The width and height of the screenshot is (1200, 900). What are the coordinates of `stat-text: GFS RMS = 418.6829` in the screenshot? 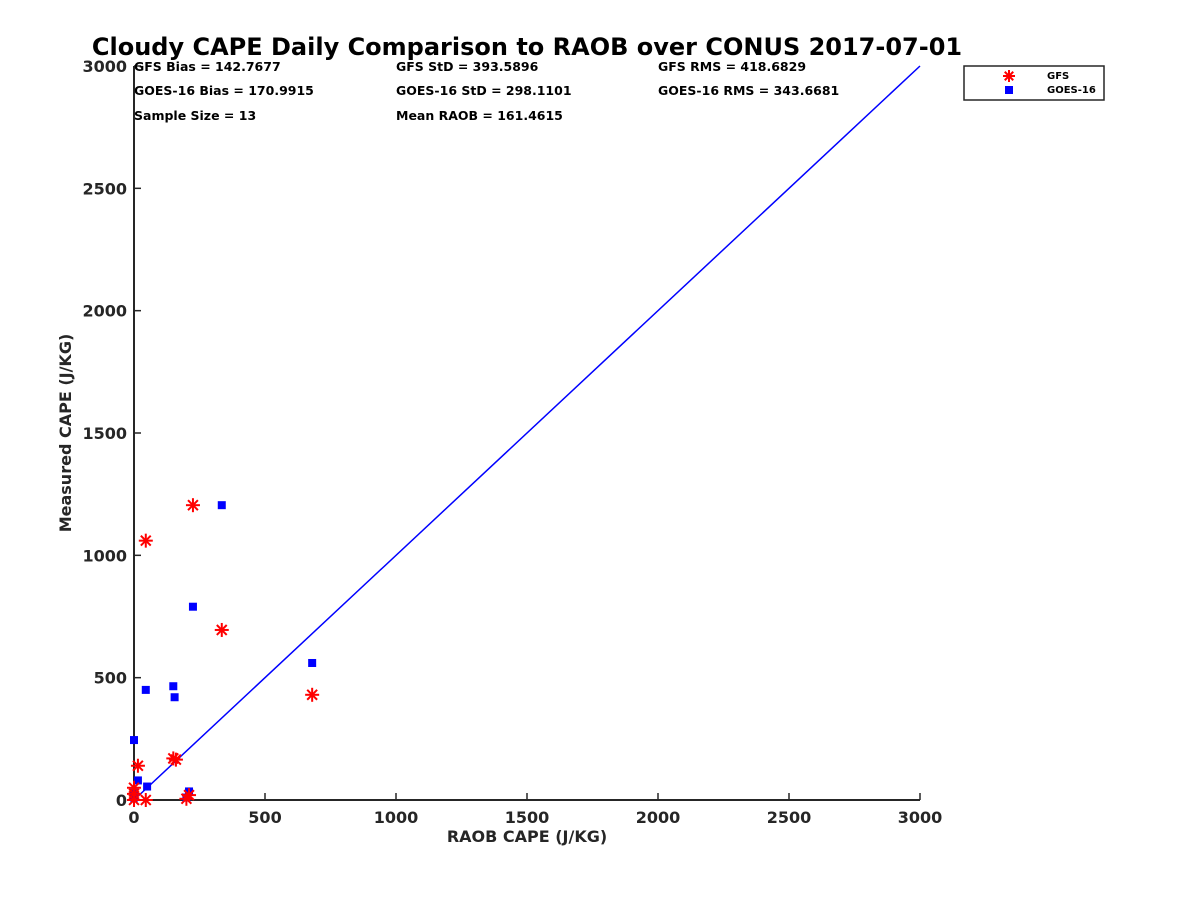 It's located at (732, 66).